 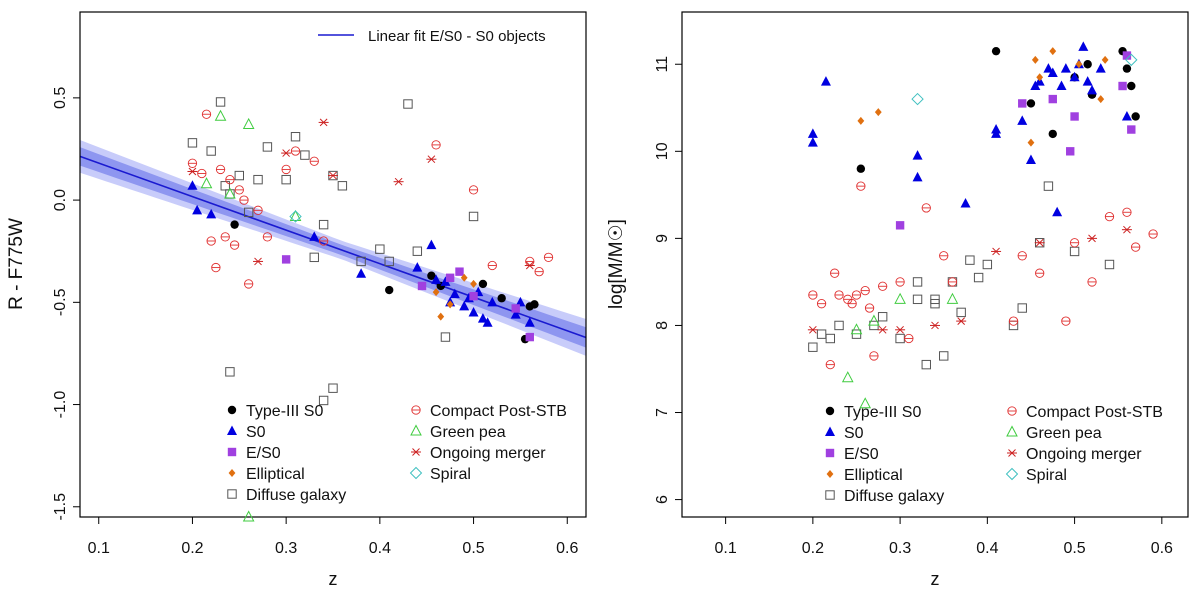 What do you see at coordinates (473, 548) in the screenshot?
I see `x-tick-label: 0.5` at bounding box center [473, 548].